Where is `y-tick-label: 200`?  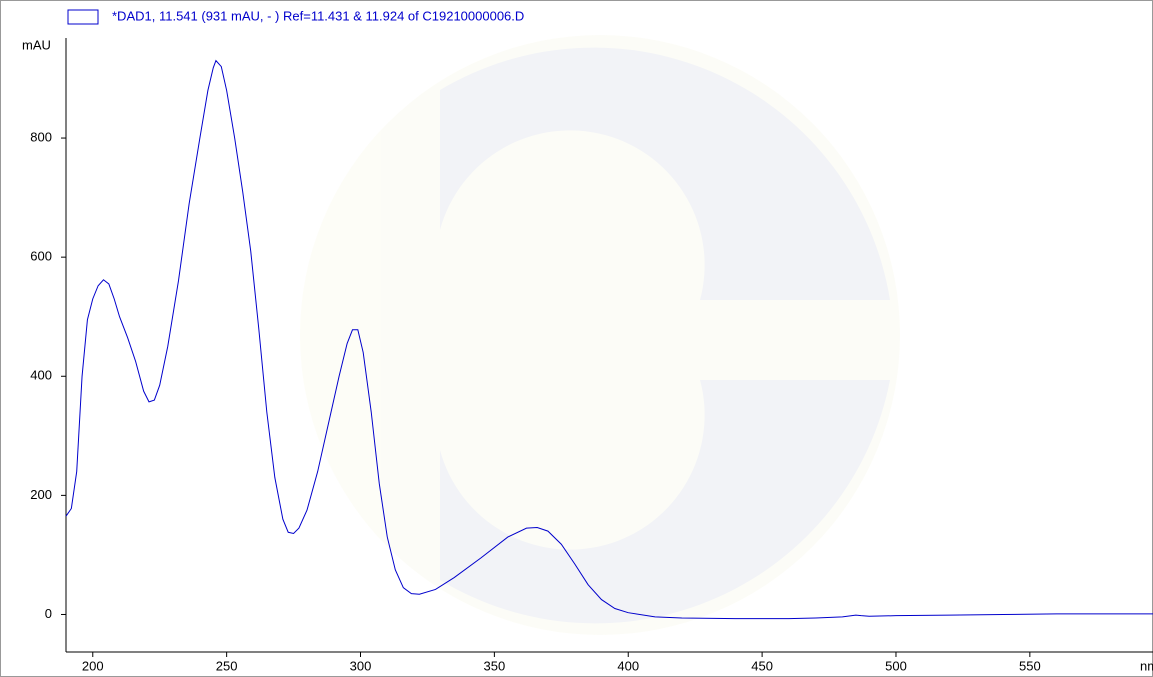 y-tick-label: 200 is located at coordinates (41, 494).